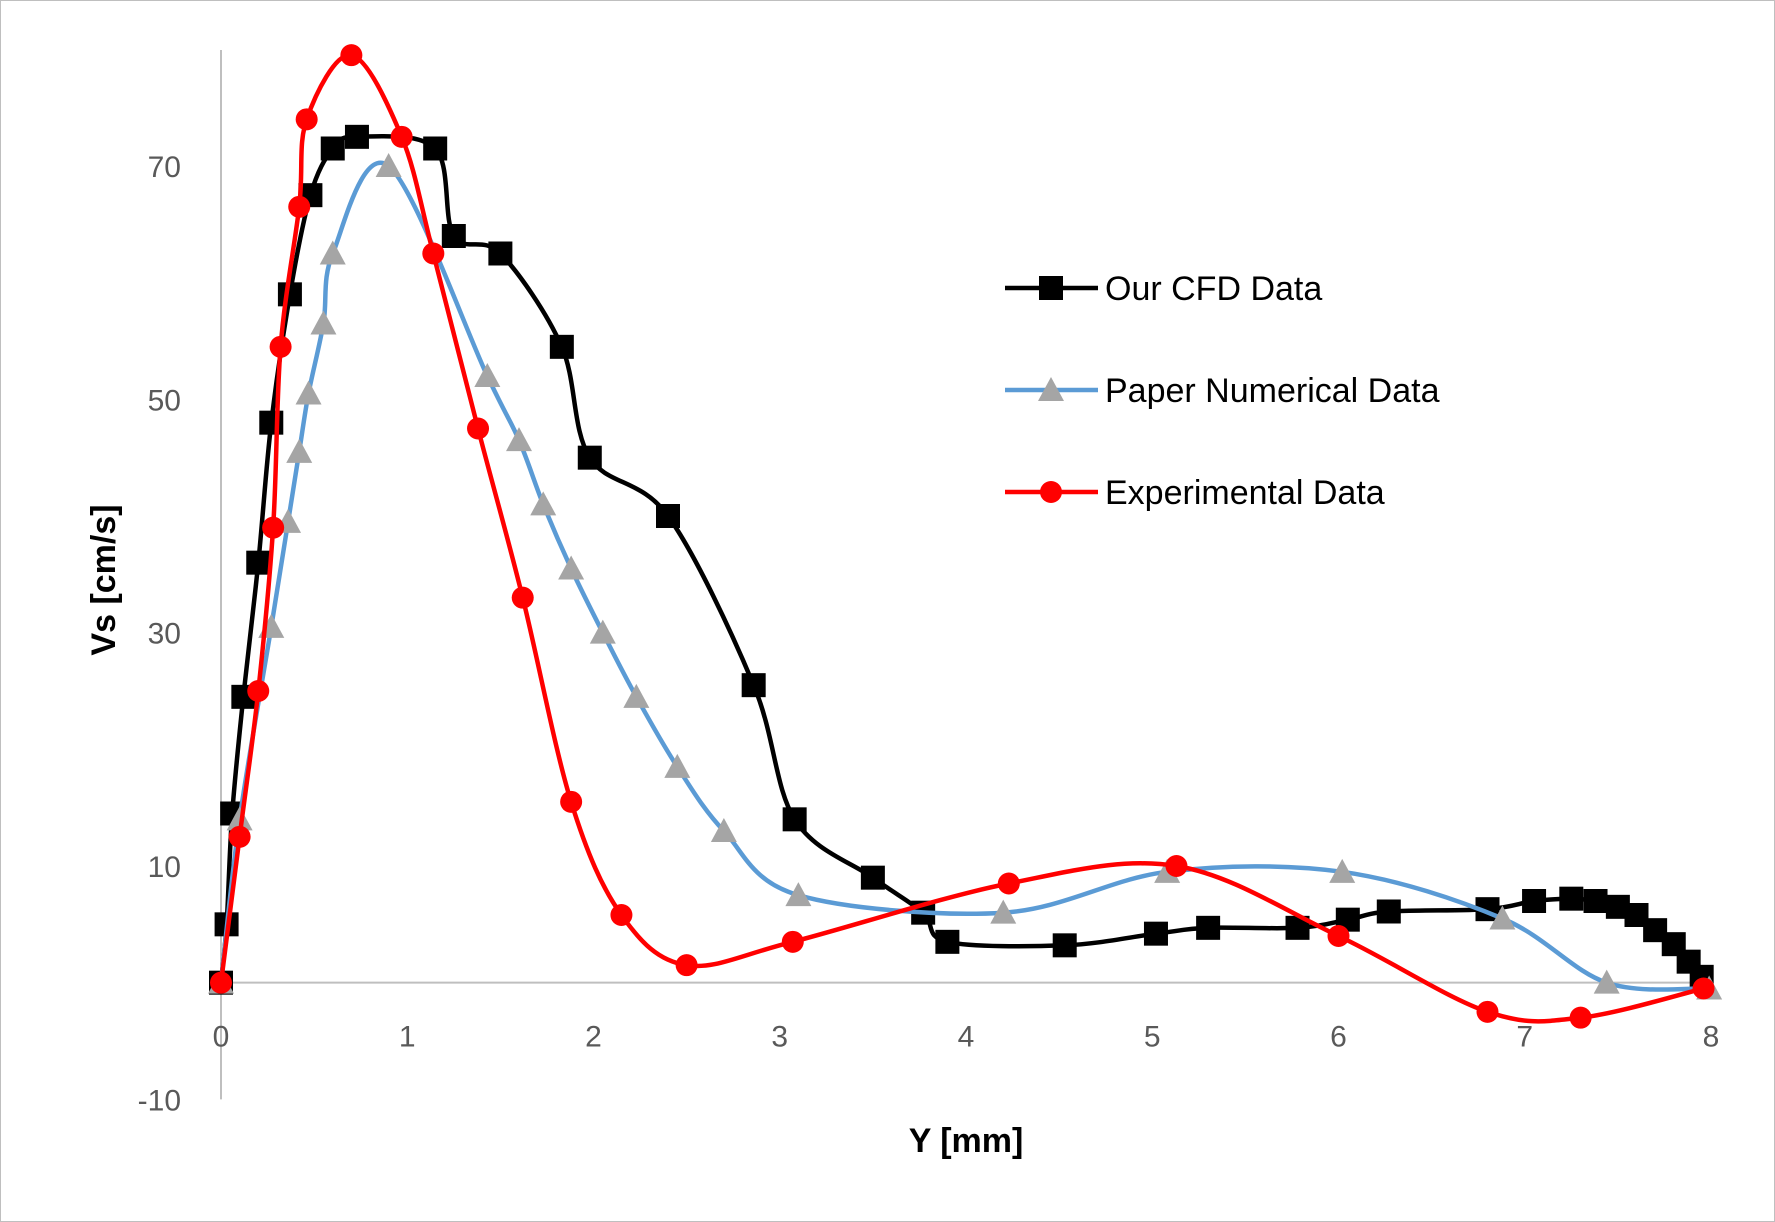  Describe the element at coordinates (1272, 391) in the screenshot. I see `legend-label: Paper Numerical Data` at that location.